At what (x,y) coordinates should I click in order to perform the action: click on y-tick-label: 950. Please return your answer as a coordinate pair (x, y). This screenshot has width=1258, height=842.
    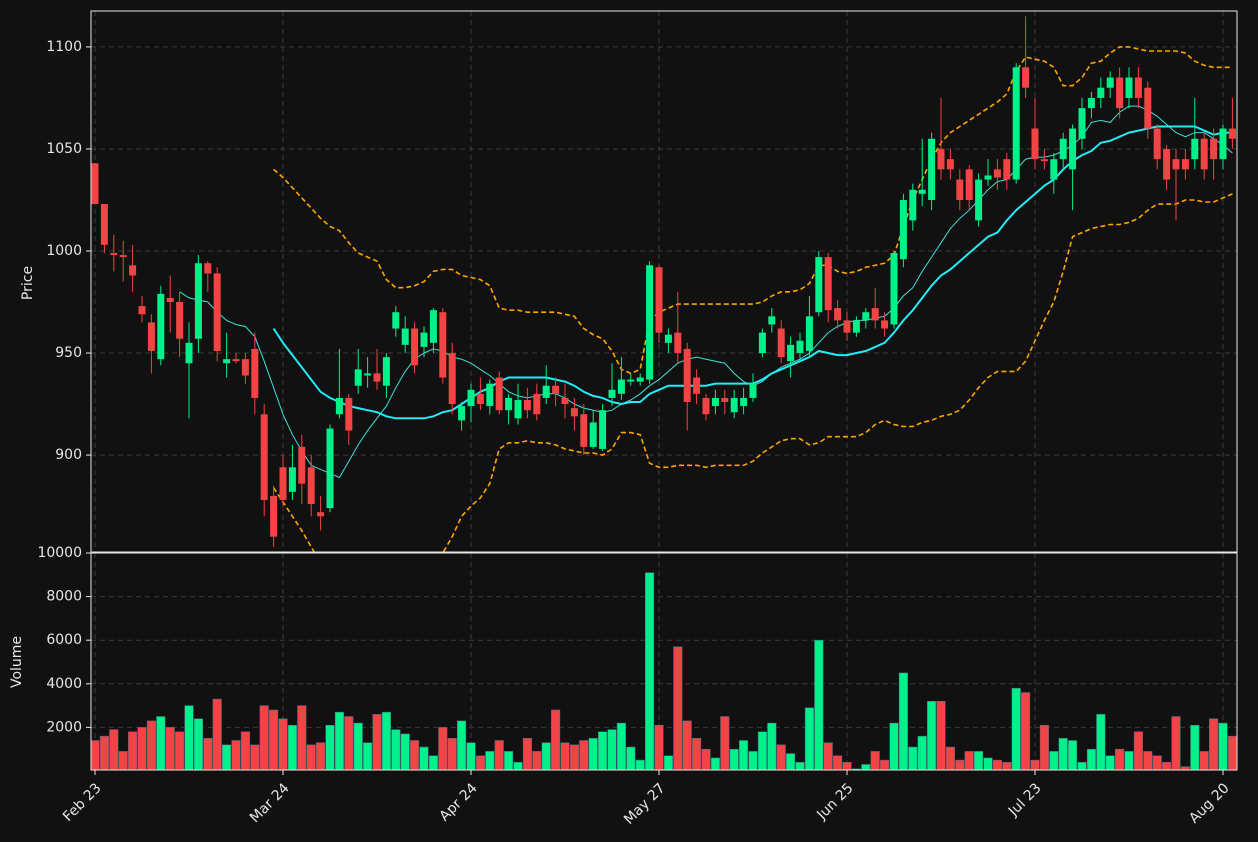
    Looking at the image, I should click on (68, 353).